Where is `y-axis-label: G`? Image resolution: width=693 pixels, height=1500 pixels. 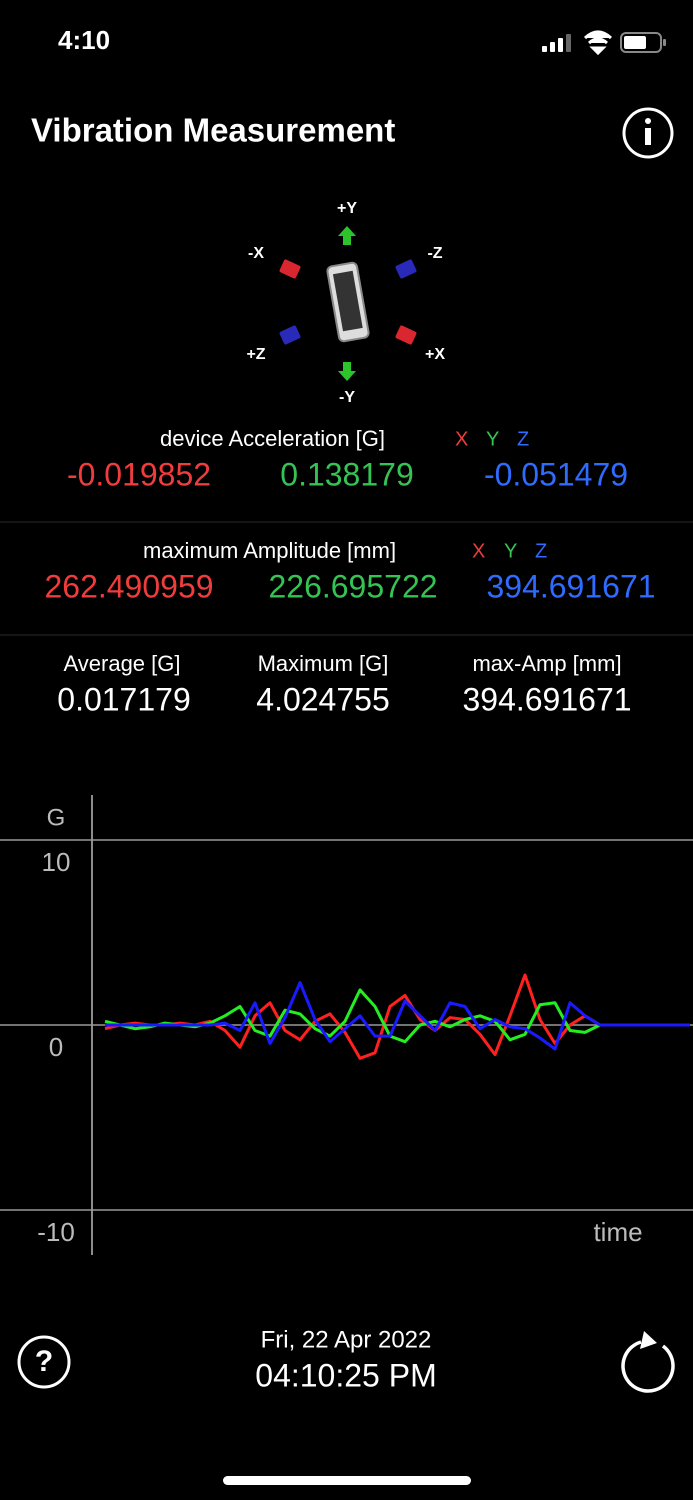
y-axis-label: G is located at coordinates (56, 817).